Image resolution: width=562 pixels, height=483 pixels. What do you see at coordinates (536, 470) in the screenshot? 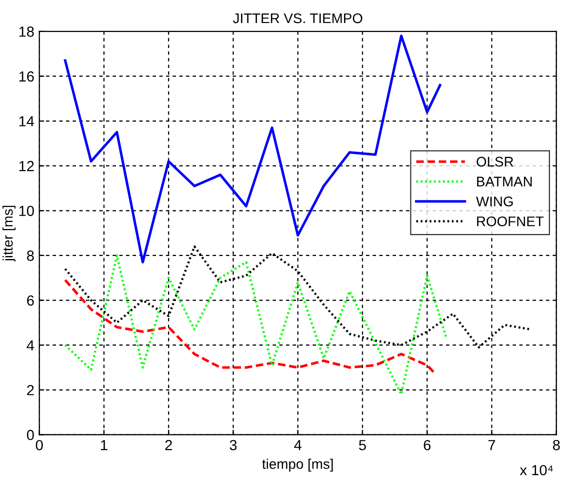
I see `text: x 10⁴` at bounding box center [536, 470].